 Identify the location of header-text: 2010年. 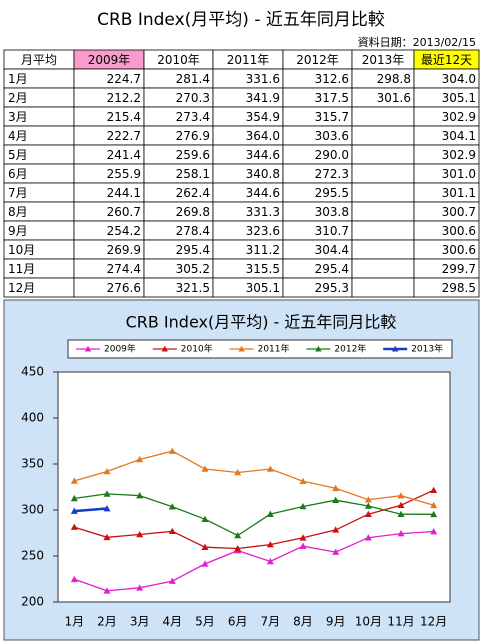
(178, 60).